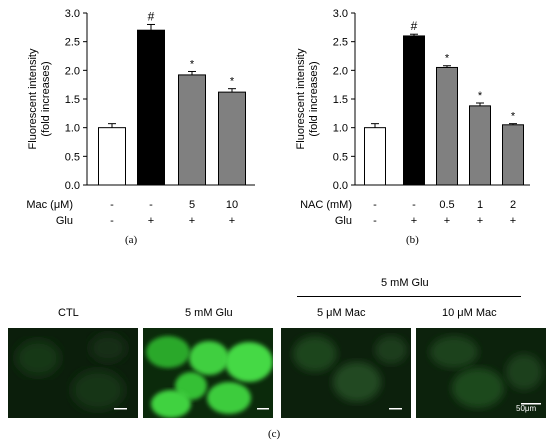  Describe the element at coordinates (409, 296) in the screenshot. I see `glu-group-line` at that location.